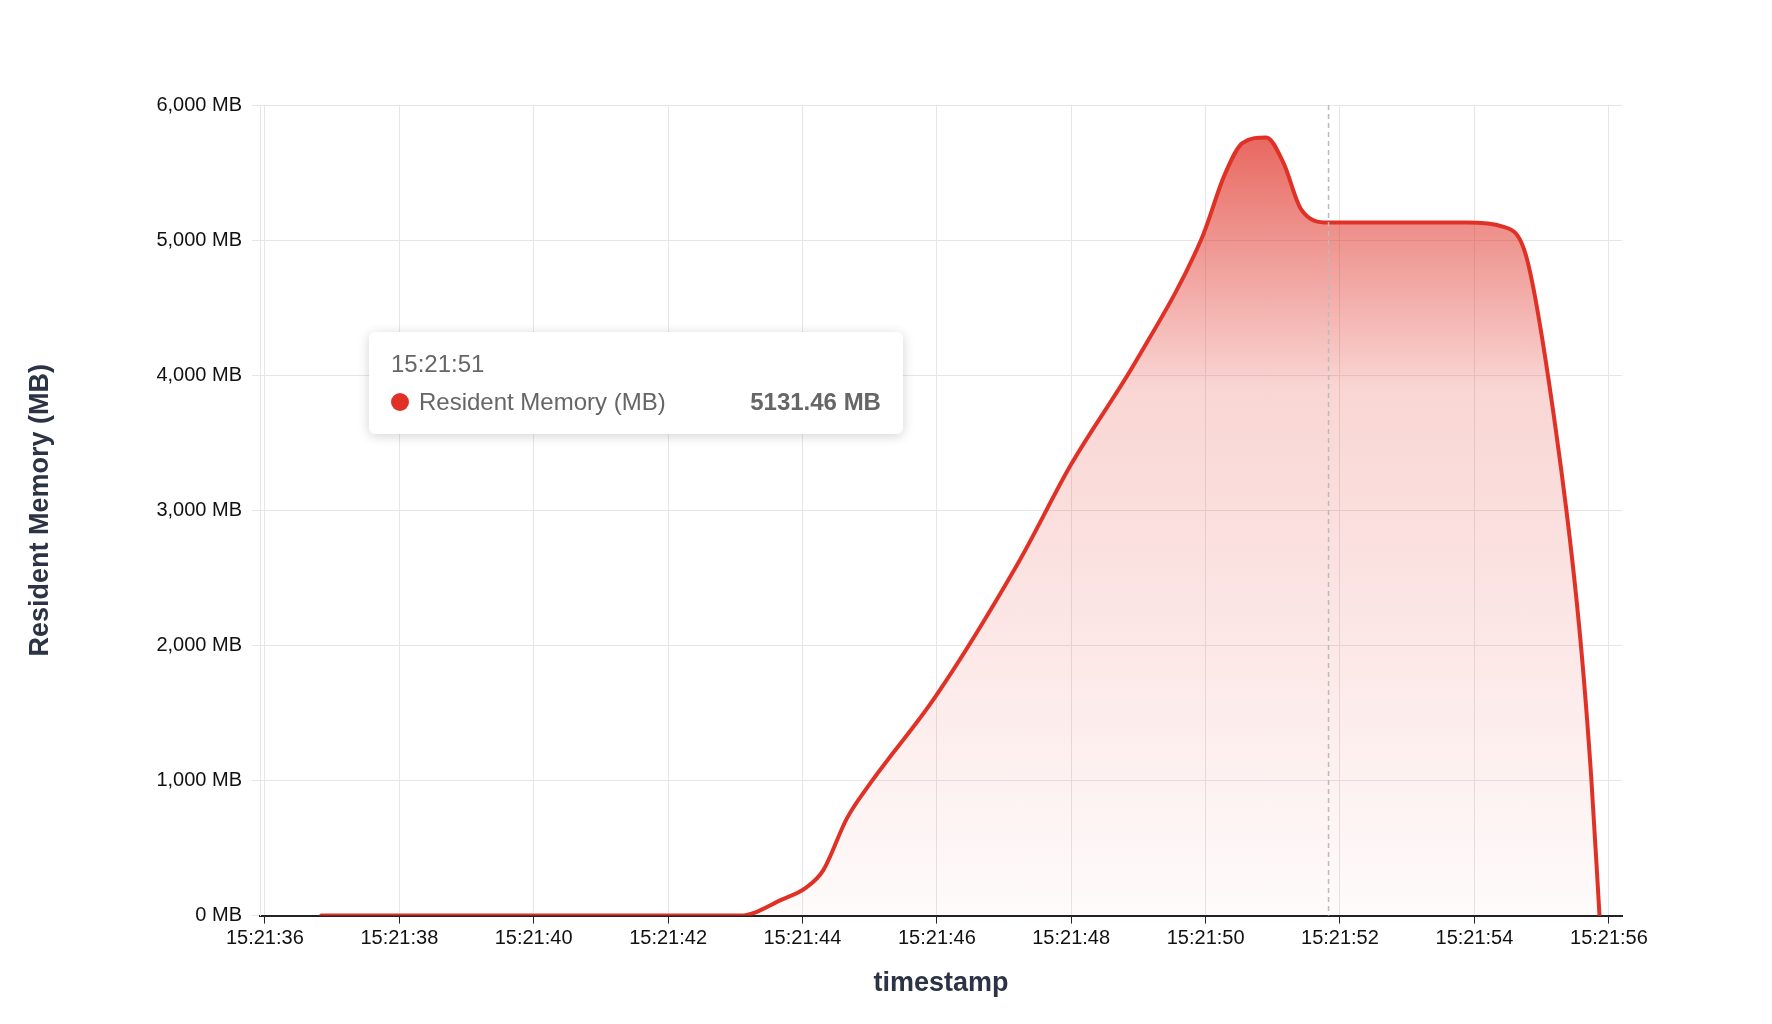 The height and width of the screenshot is (1024, 1772). What do you see at coordinates (1609, 937) in the screenshot?
I see `x-tick-label: 15:21:56` at bounding box center [1609, 937].